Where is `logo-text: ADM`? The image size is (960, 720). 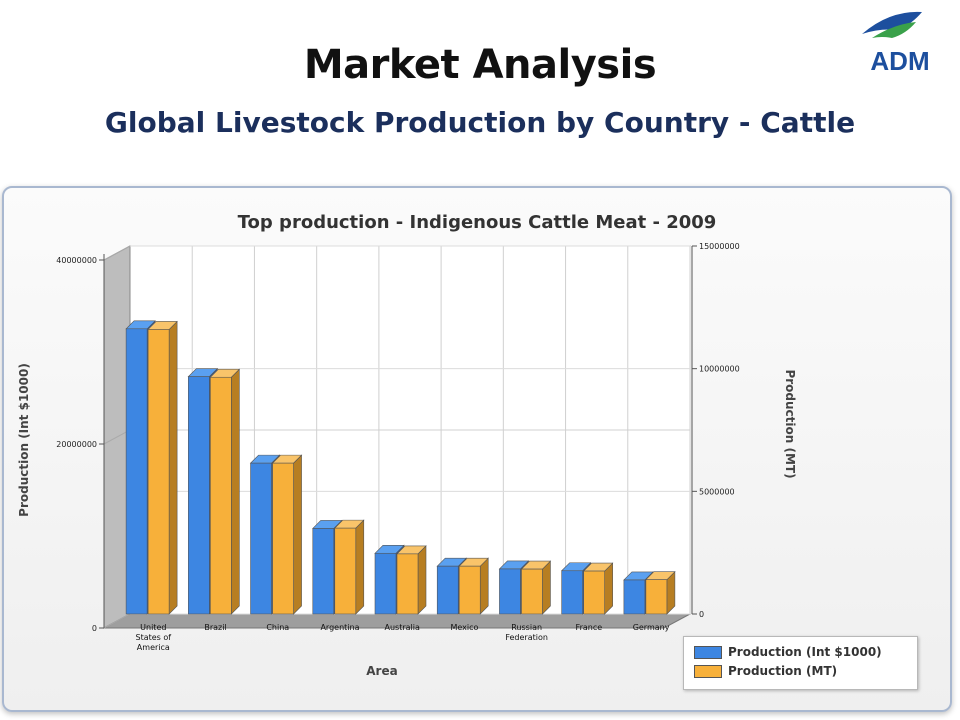 logo-text: ADM is located at coordinates (899, 60).